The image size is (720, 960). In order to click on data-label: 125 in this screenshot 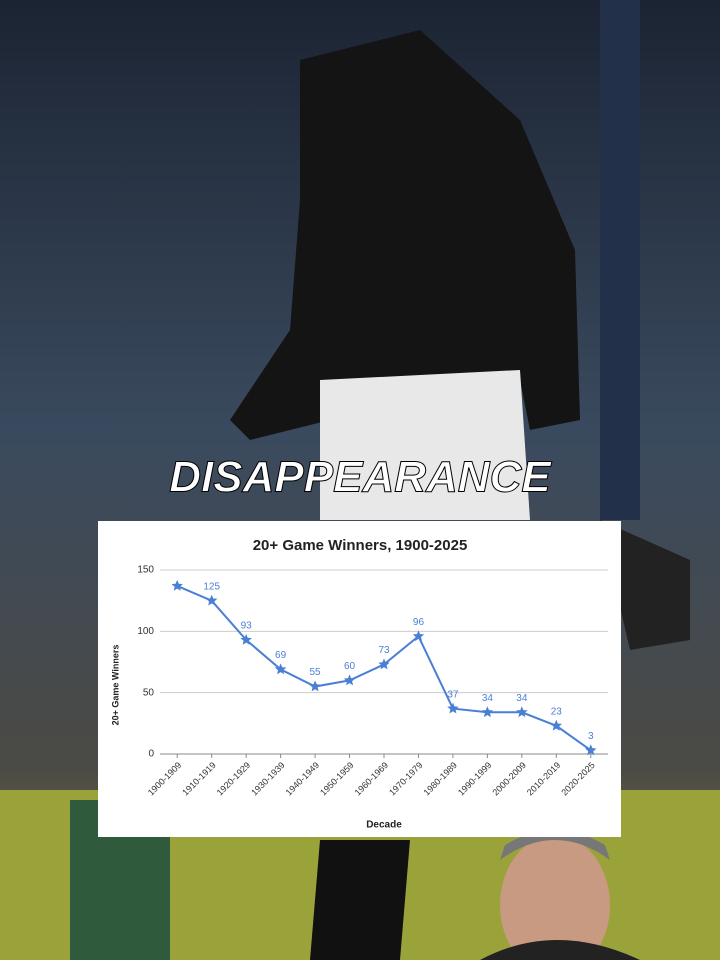, I will do `click(211, 586)`.